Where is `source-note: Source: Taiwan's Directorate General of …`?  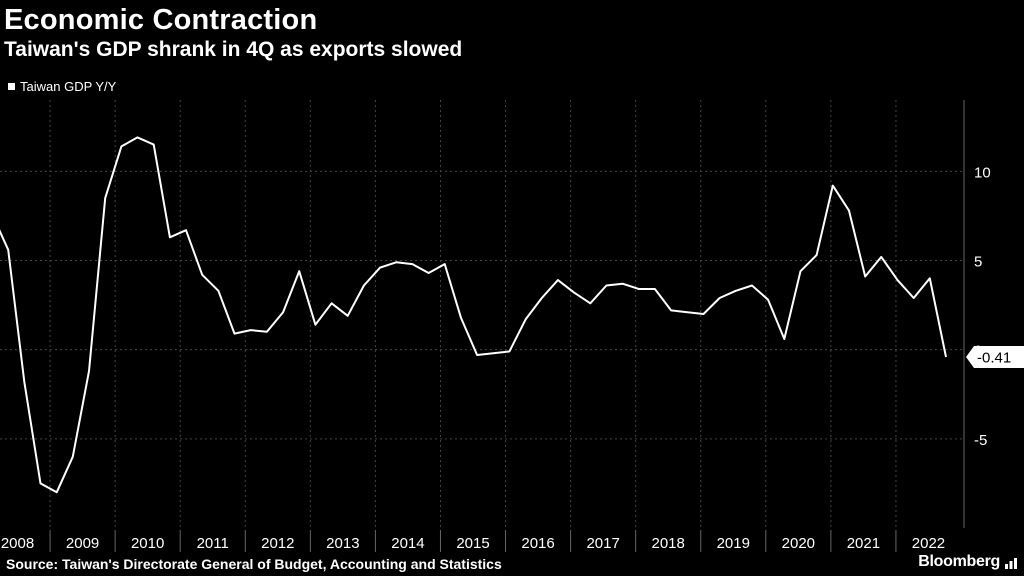 source-note: Source: Taiwan's Directorate General of … is located at coordinates (254, 564).